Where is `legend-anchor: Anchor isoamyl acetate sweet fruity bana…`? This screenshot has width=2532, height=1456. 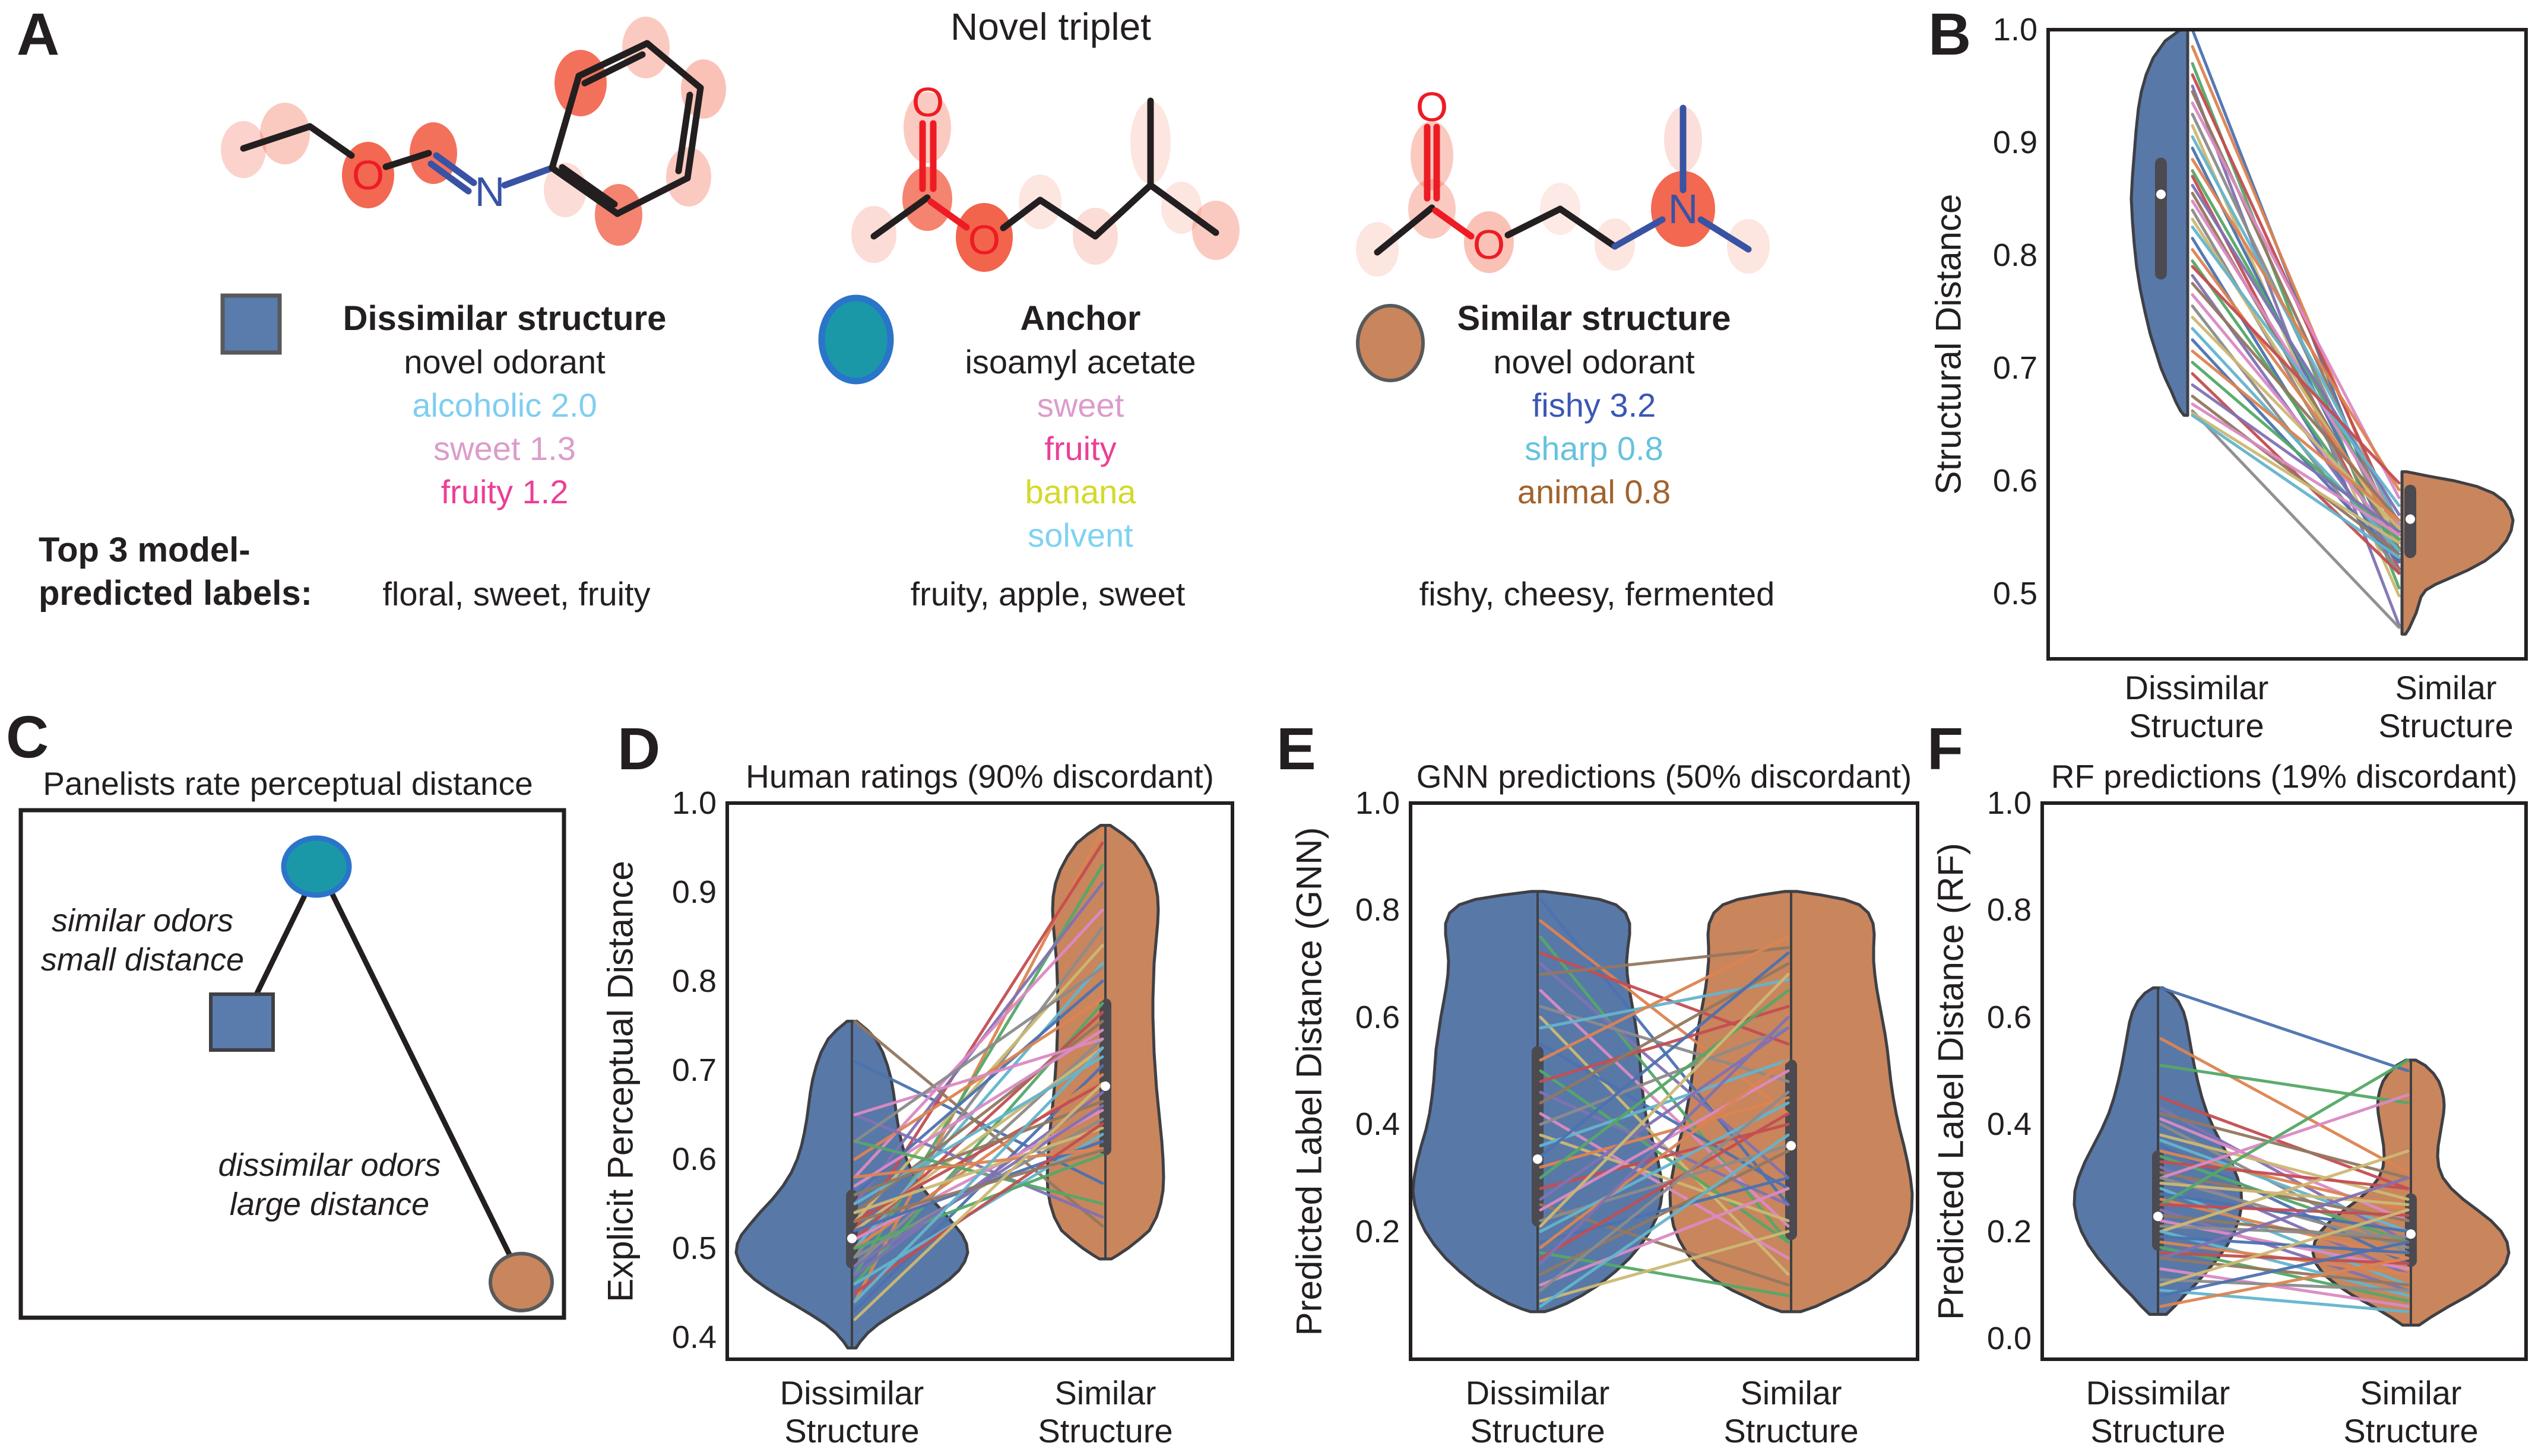 legend-anchor: Anchor isoamyl acetate sweet fruity bana… is located at coordinates (1080, 427).